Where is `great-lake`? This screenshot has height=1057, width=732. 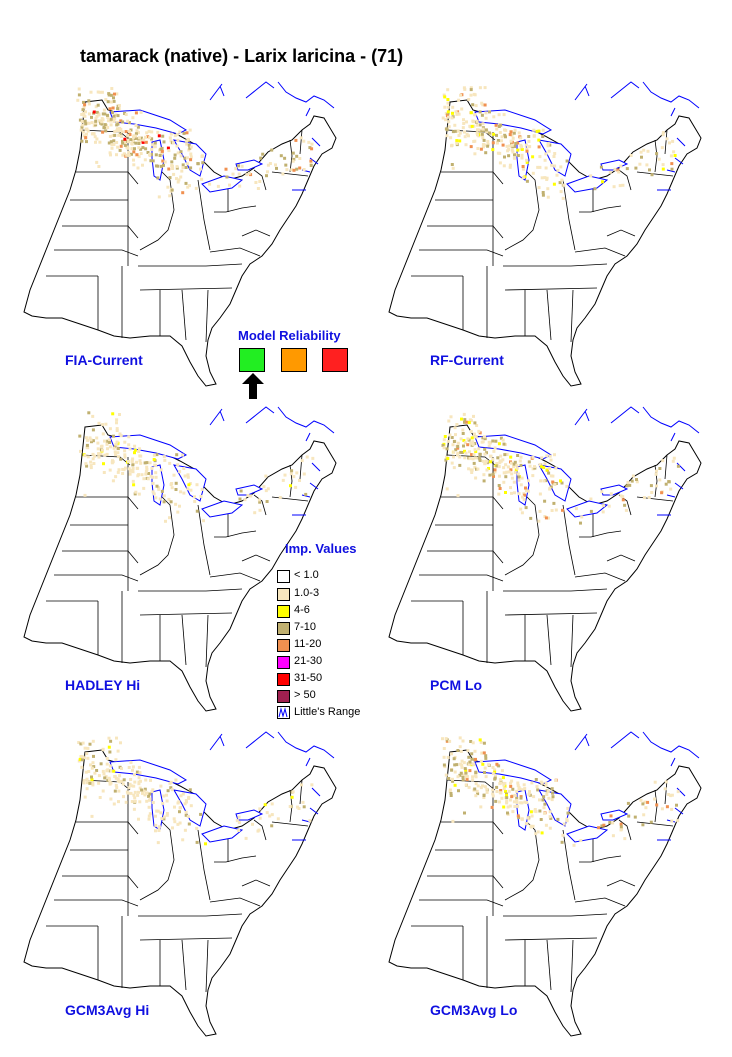 great-lake is located at coordinates (555, 808).